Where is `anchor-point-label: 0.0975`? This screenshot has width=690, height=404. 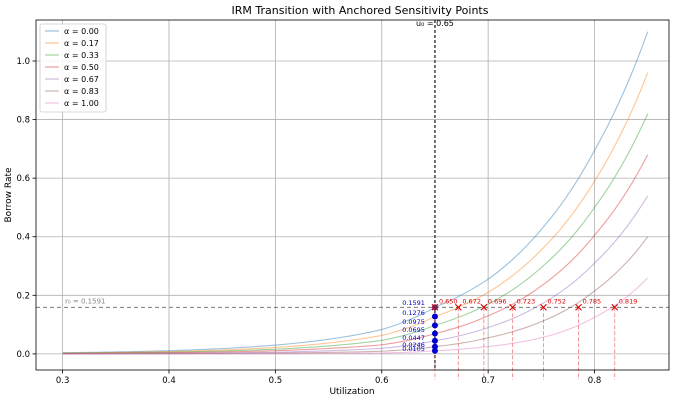
anchor-point-label: 0.0975 is located at coordinates (413, 322).